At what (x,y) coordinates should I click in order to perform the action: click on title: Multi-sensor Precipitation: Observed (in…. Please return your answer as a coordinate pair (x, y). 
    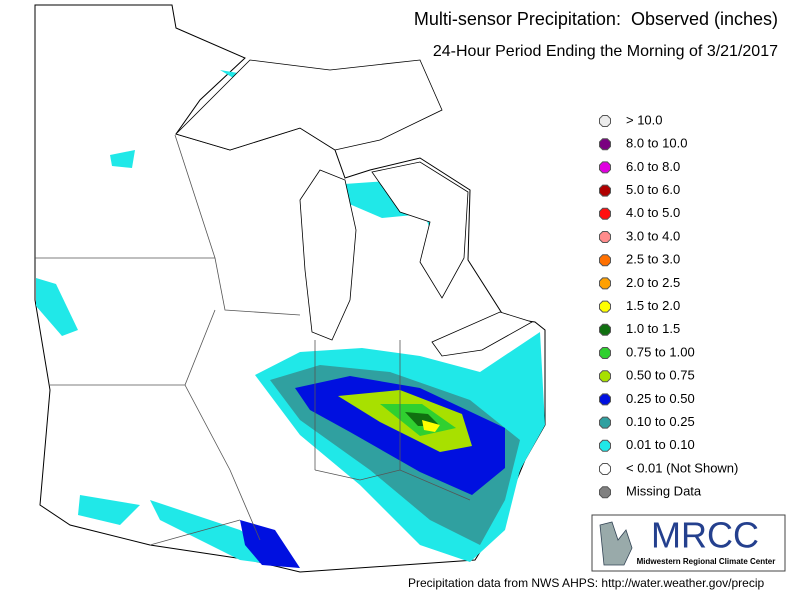
    Looking at the image, I should click on (596, 19).